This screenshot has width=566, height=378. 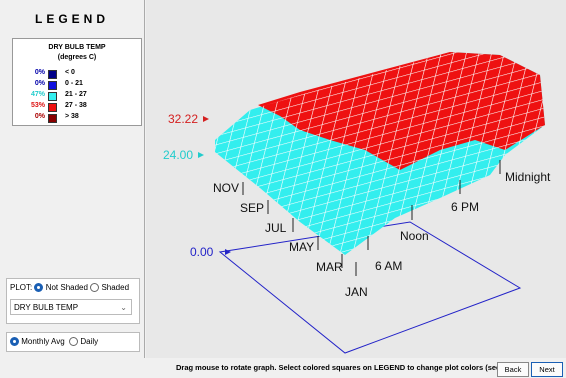 I want to click on legend-row: 53% 27 - 38, so click(x=77, y=107).